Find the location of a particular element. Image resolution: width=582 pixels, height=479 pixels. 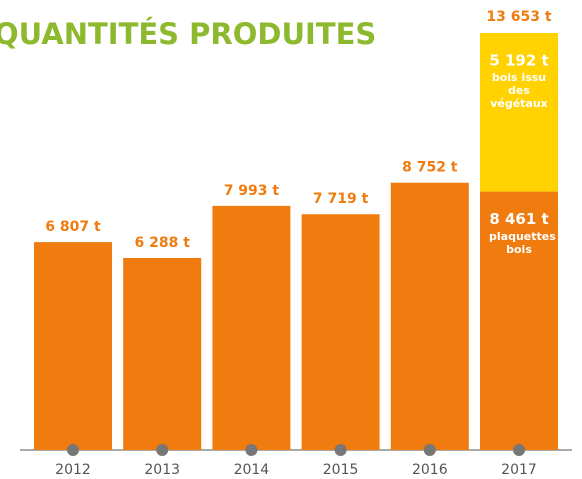

series-label: plaquettes bois is located at coordinates (522, 242).